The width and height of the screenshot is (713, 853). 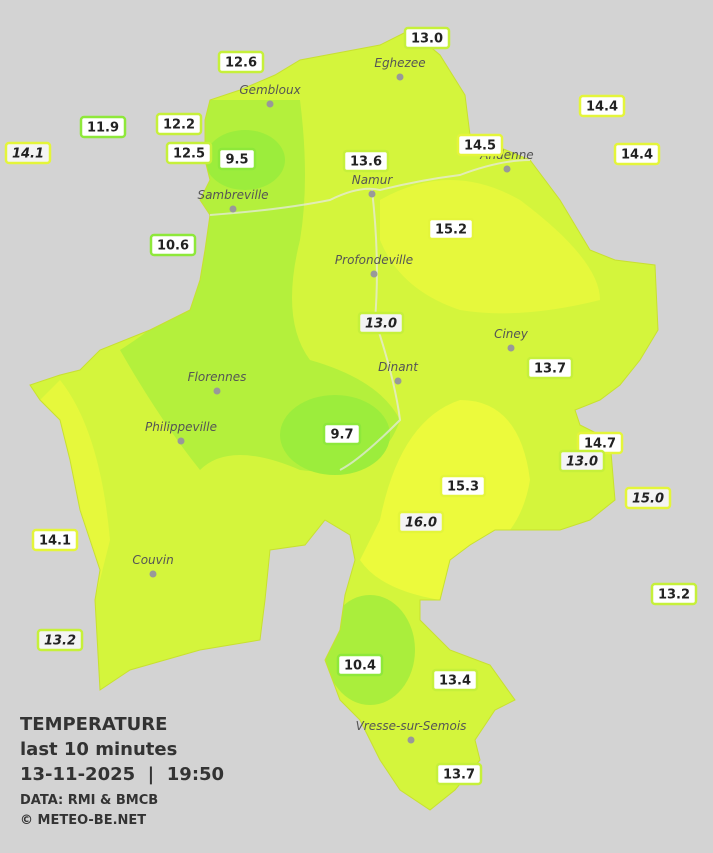 I want to click on station-value: 15.3, so click(x=463, y=487).